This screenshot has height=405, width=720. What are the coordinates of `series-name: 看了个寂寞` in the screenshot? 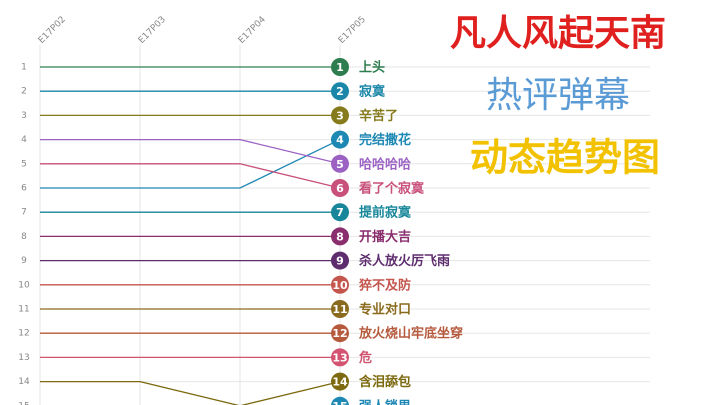 It's located at (392, 189).